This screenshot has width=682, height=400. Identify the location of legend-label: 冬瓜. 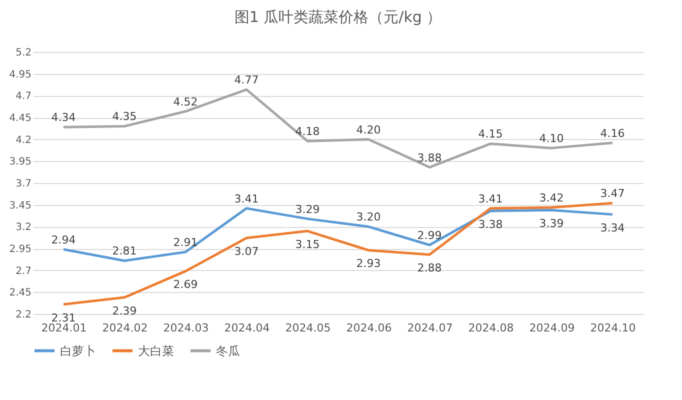
(228, 351).